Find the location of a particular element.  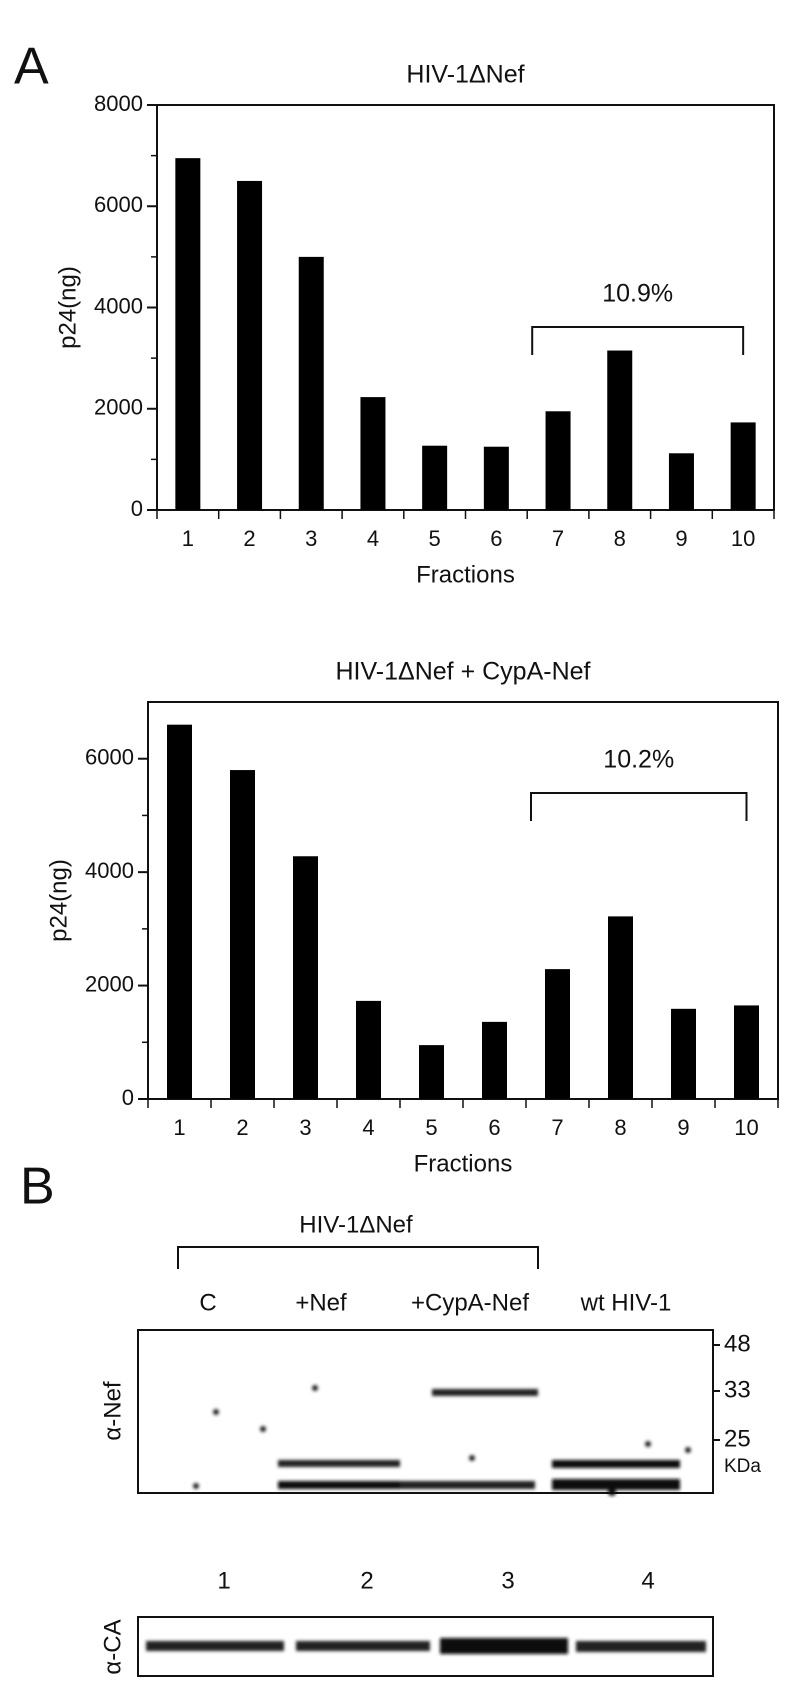

chart-title: HIV-1ΔNef is located at coordinates (465, 75).